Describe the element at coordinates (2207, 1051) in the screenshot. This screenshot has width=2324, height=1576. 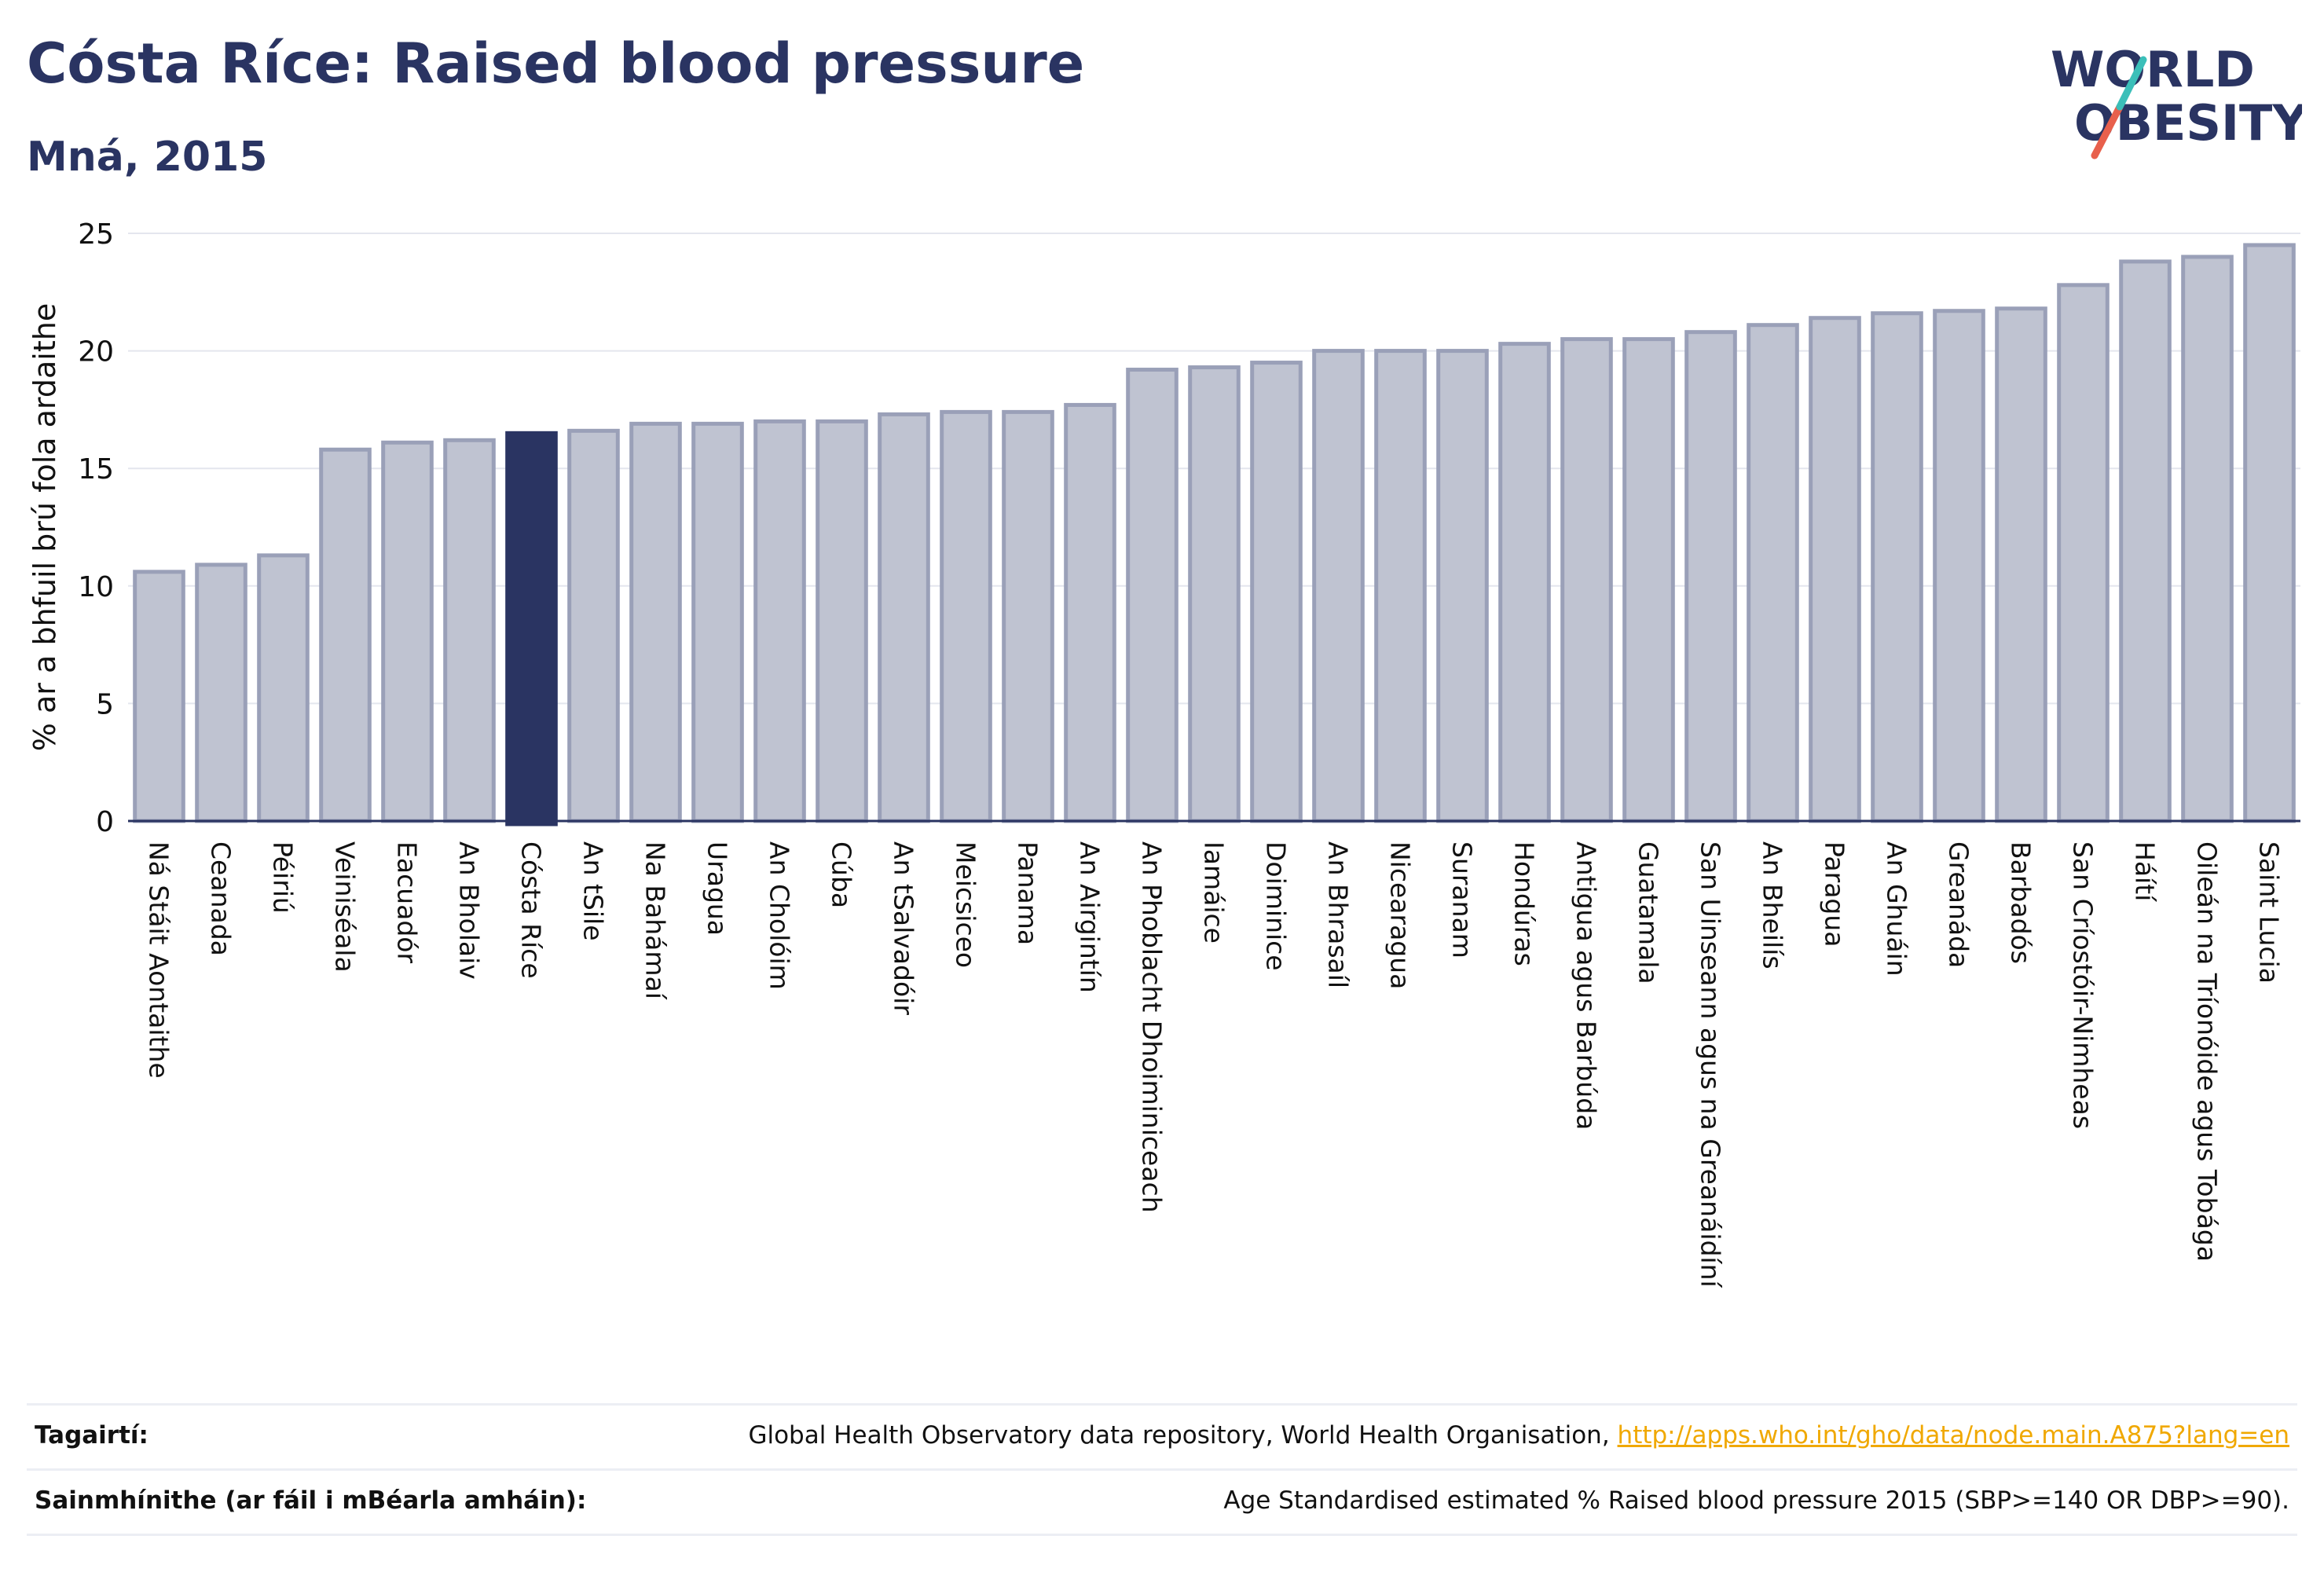
I see `x-tick-label: Oileán na Tríonóide agus Tobága` at that location.